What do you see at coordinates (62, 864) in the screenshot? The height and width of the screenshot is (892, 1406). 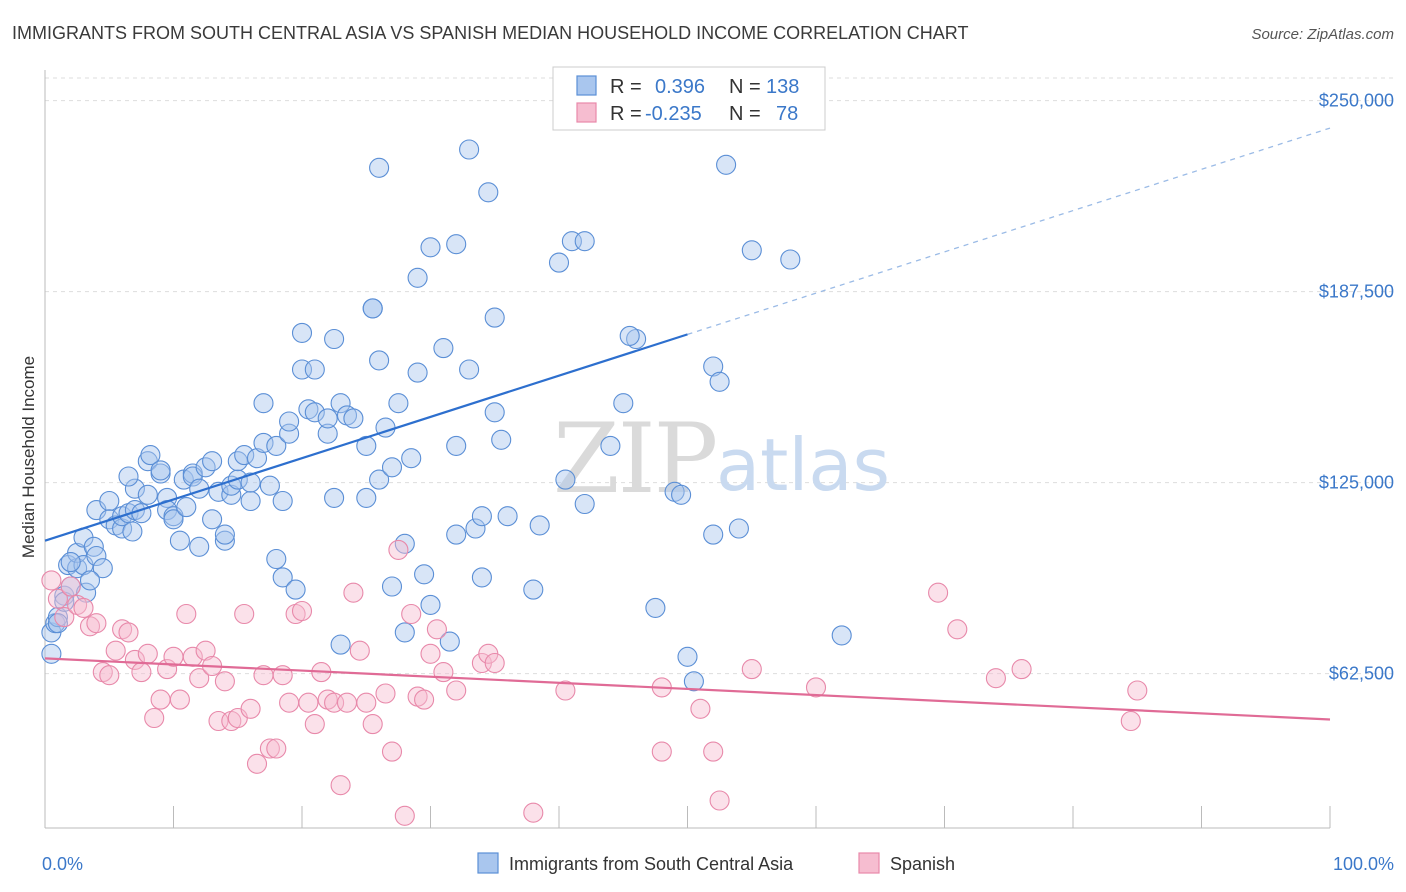 I see `x-tick-label-min: 0.0%` at bounding box center [62, 864].